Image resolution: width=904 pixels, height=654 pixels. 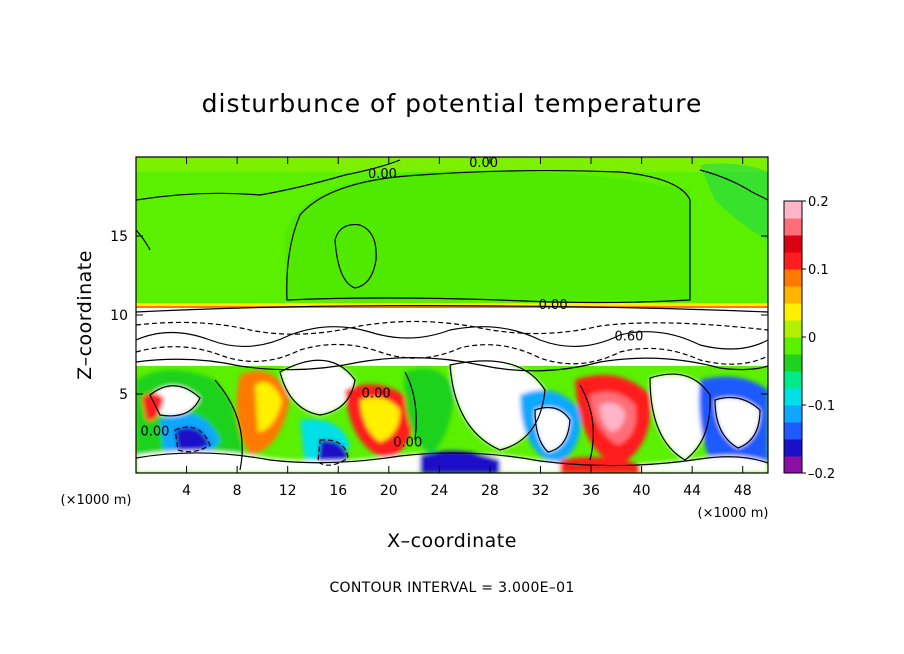 I want to click on tropopause-band-orange, so click(x=452, y=307).